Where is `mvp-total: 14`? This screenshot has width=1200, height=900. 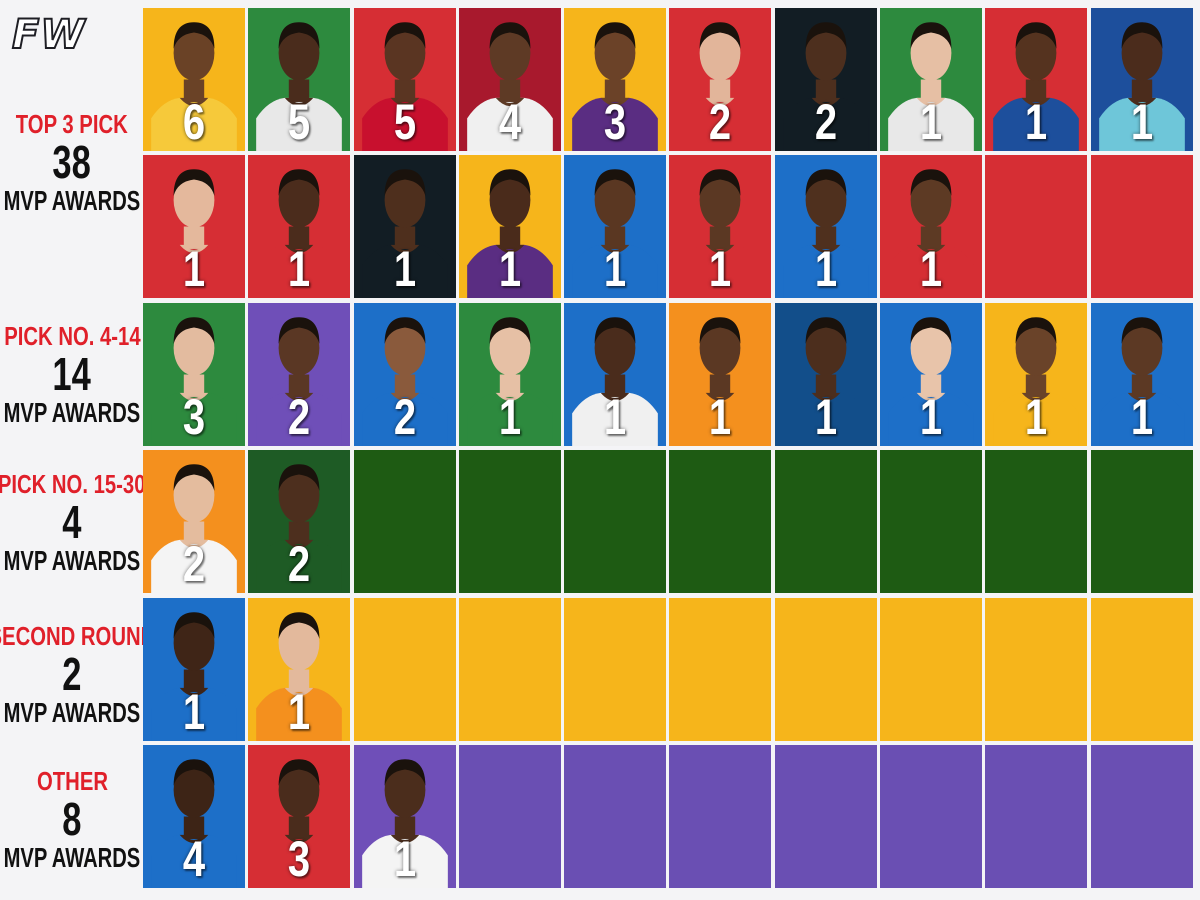
mvp-total: 14 is located at coordinates (72, 374).